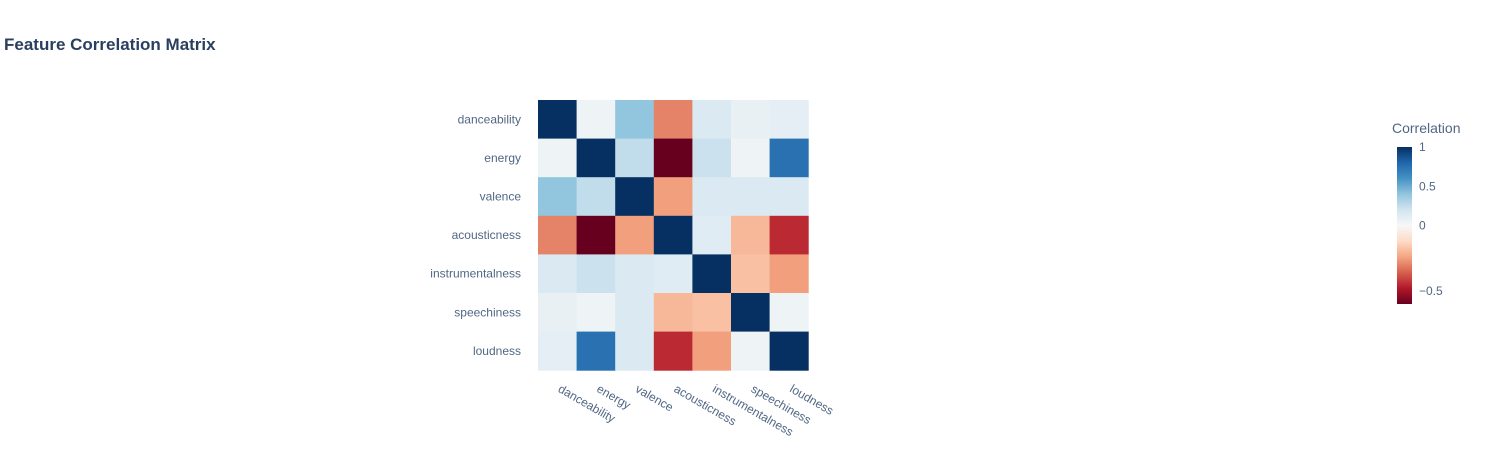  I want to click on colorbar: Correlation 1 0.5 0 −0.5, so click(1426, 212).